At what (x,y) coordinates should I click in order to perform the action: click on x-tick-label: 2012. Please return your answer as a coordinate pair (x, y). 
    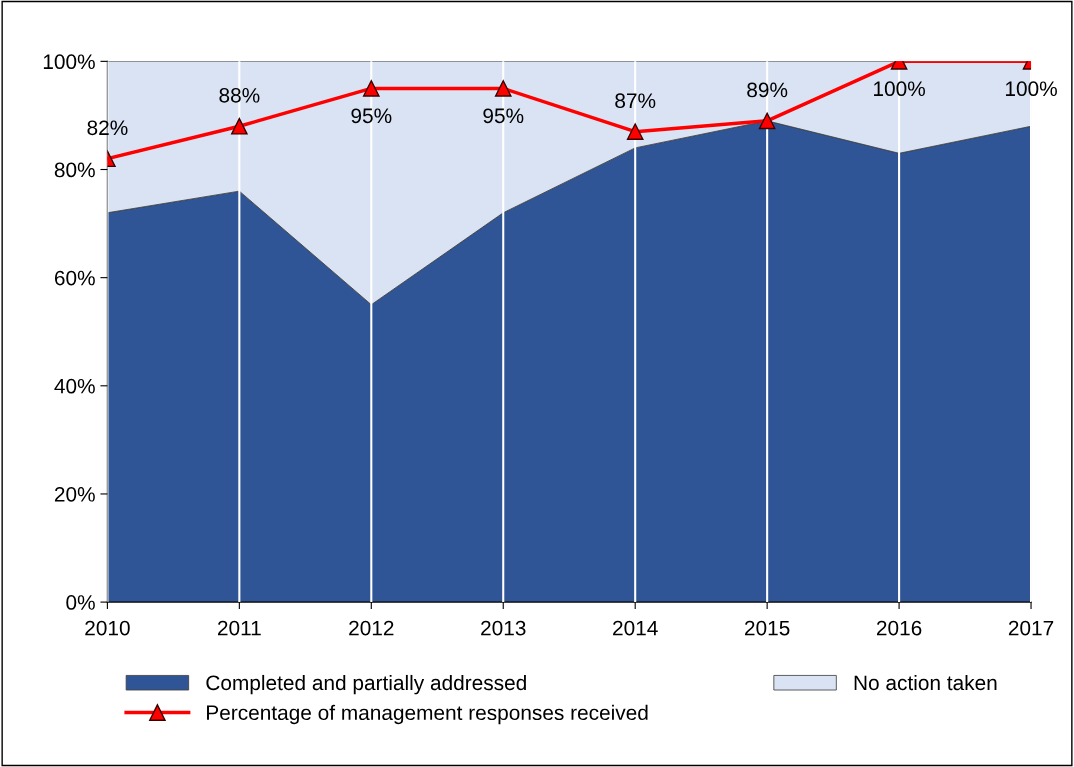
    Looking at the image, I should click on (371, 628).